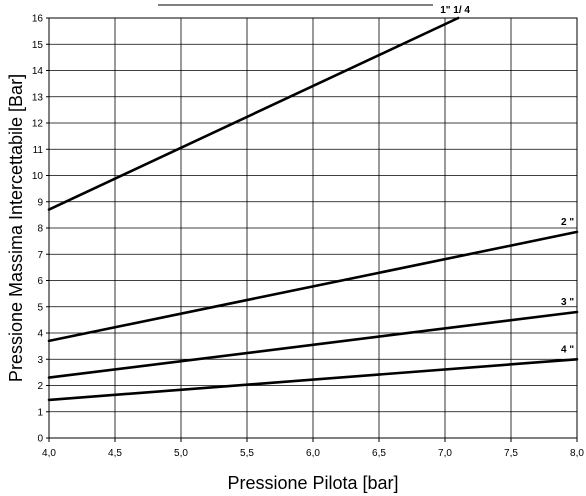 Image resolution: width=586 pixels, height=496 pixels. I want to click on y-tick-label: 16, so click(38, 19).